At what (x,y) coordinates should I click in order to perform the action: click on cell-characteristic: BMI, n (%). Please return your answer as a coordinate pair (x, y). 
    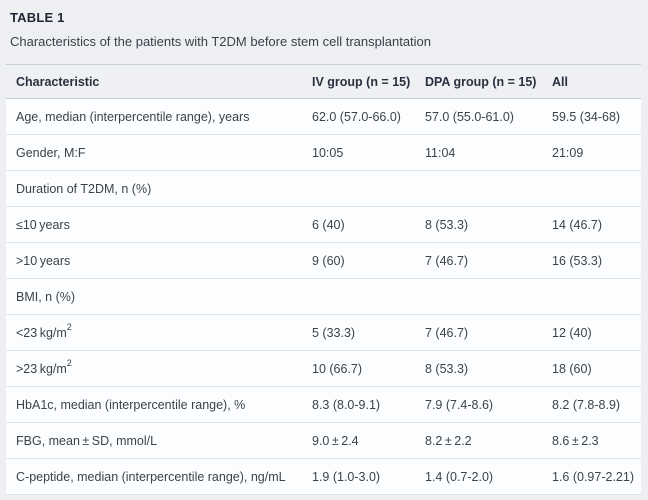
    Looking at the image, I should click on (154, 296).